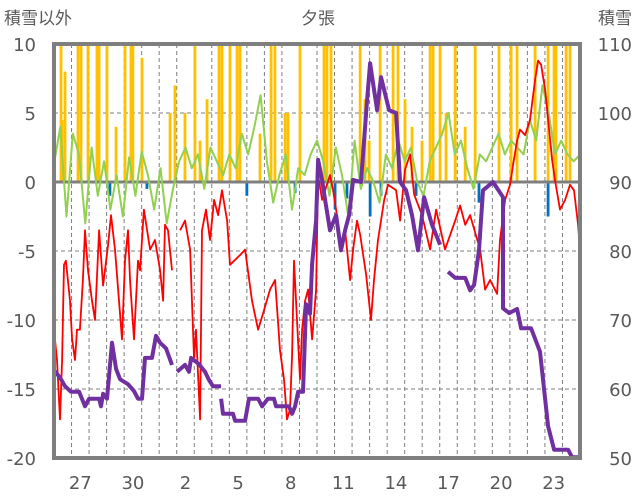 The width and height of the screenshot is (636, 501). Describe the element at coordinates (620, 459) in the screenshot. I see `right-tick-label: 50` at that location.